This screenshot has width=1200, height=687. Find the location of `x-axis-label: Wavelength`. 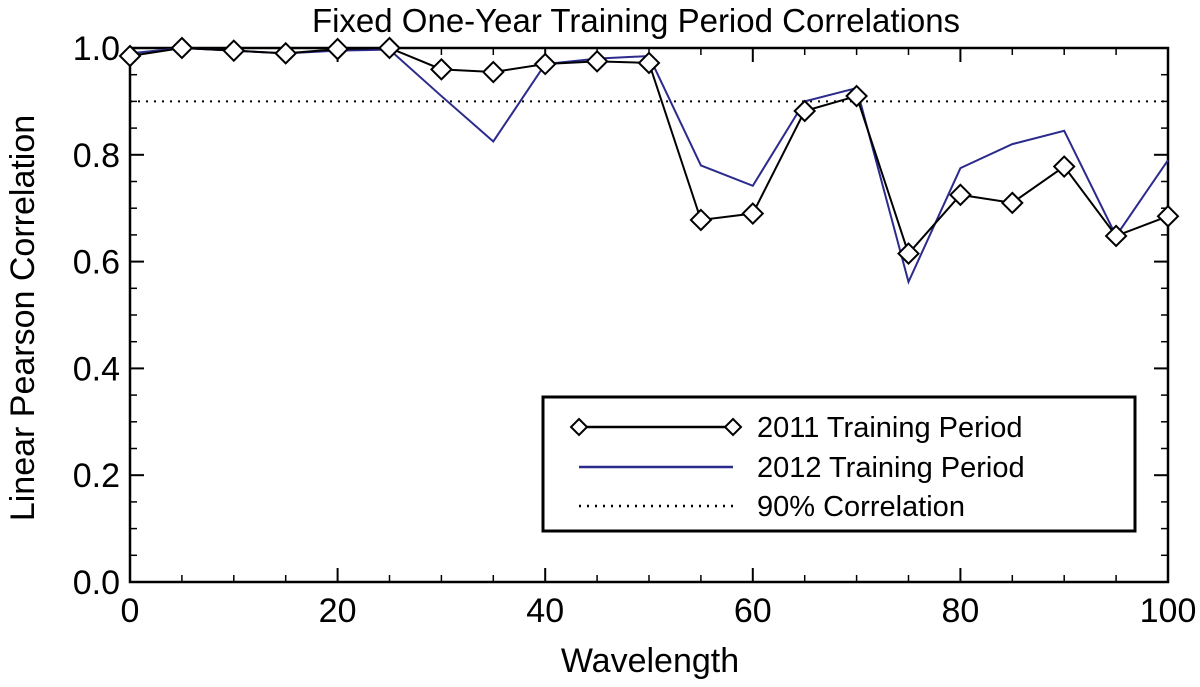

x-axis-label: Wavelength is located at coordinates (650, 661).